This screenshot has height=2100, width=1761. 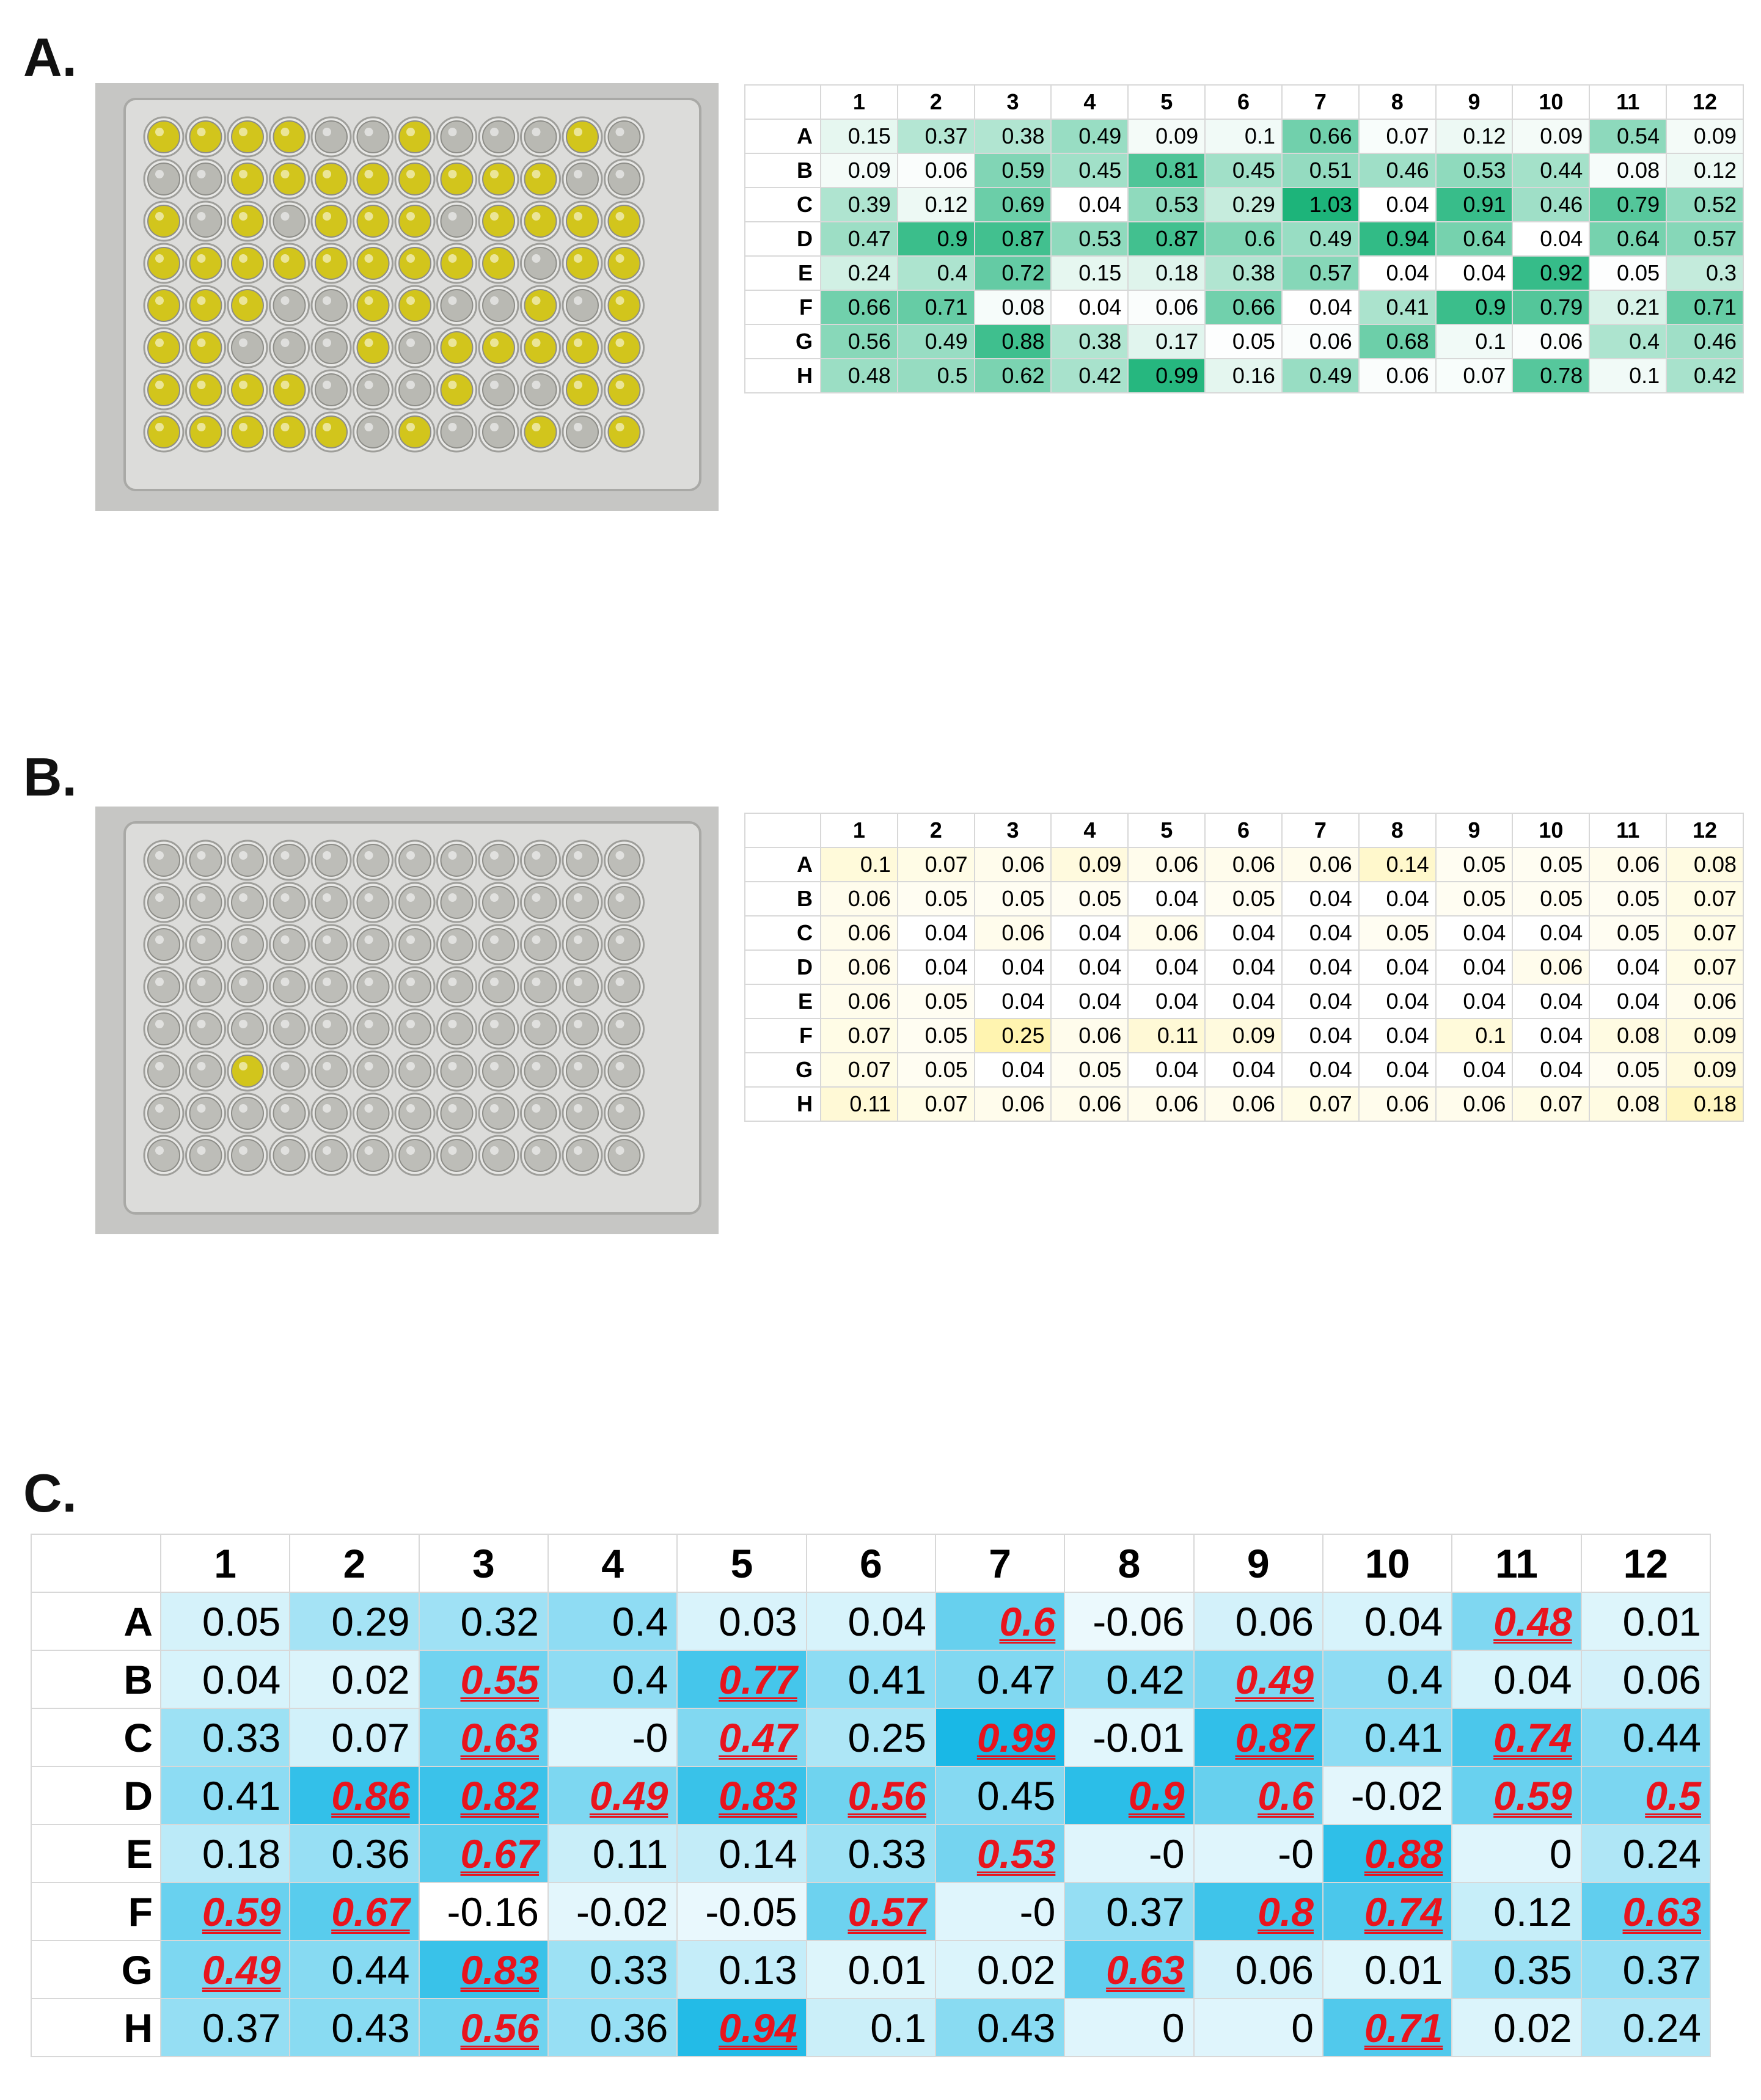 What do you see at coordinates (96, 1738) in the screenshot?
I see `row-header: C` at bounding box center [96, 1738].